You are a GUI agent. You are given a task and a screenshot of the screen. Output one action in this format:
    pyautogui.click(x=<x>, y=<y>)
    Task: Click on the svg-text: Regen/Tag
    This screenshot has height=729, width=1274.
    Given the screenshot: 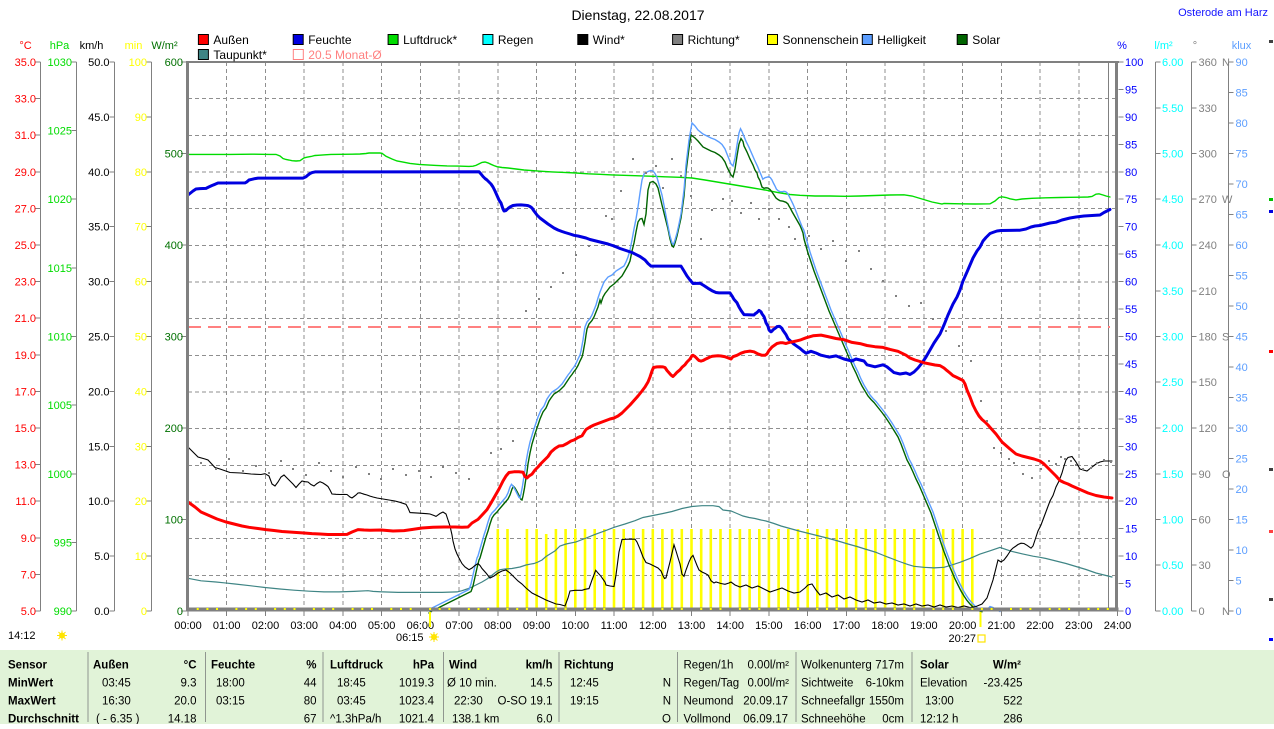 What is the action you would take?
    pyautogui.click(x=712, y=684)
    